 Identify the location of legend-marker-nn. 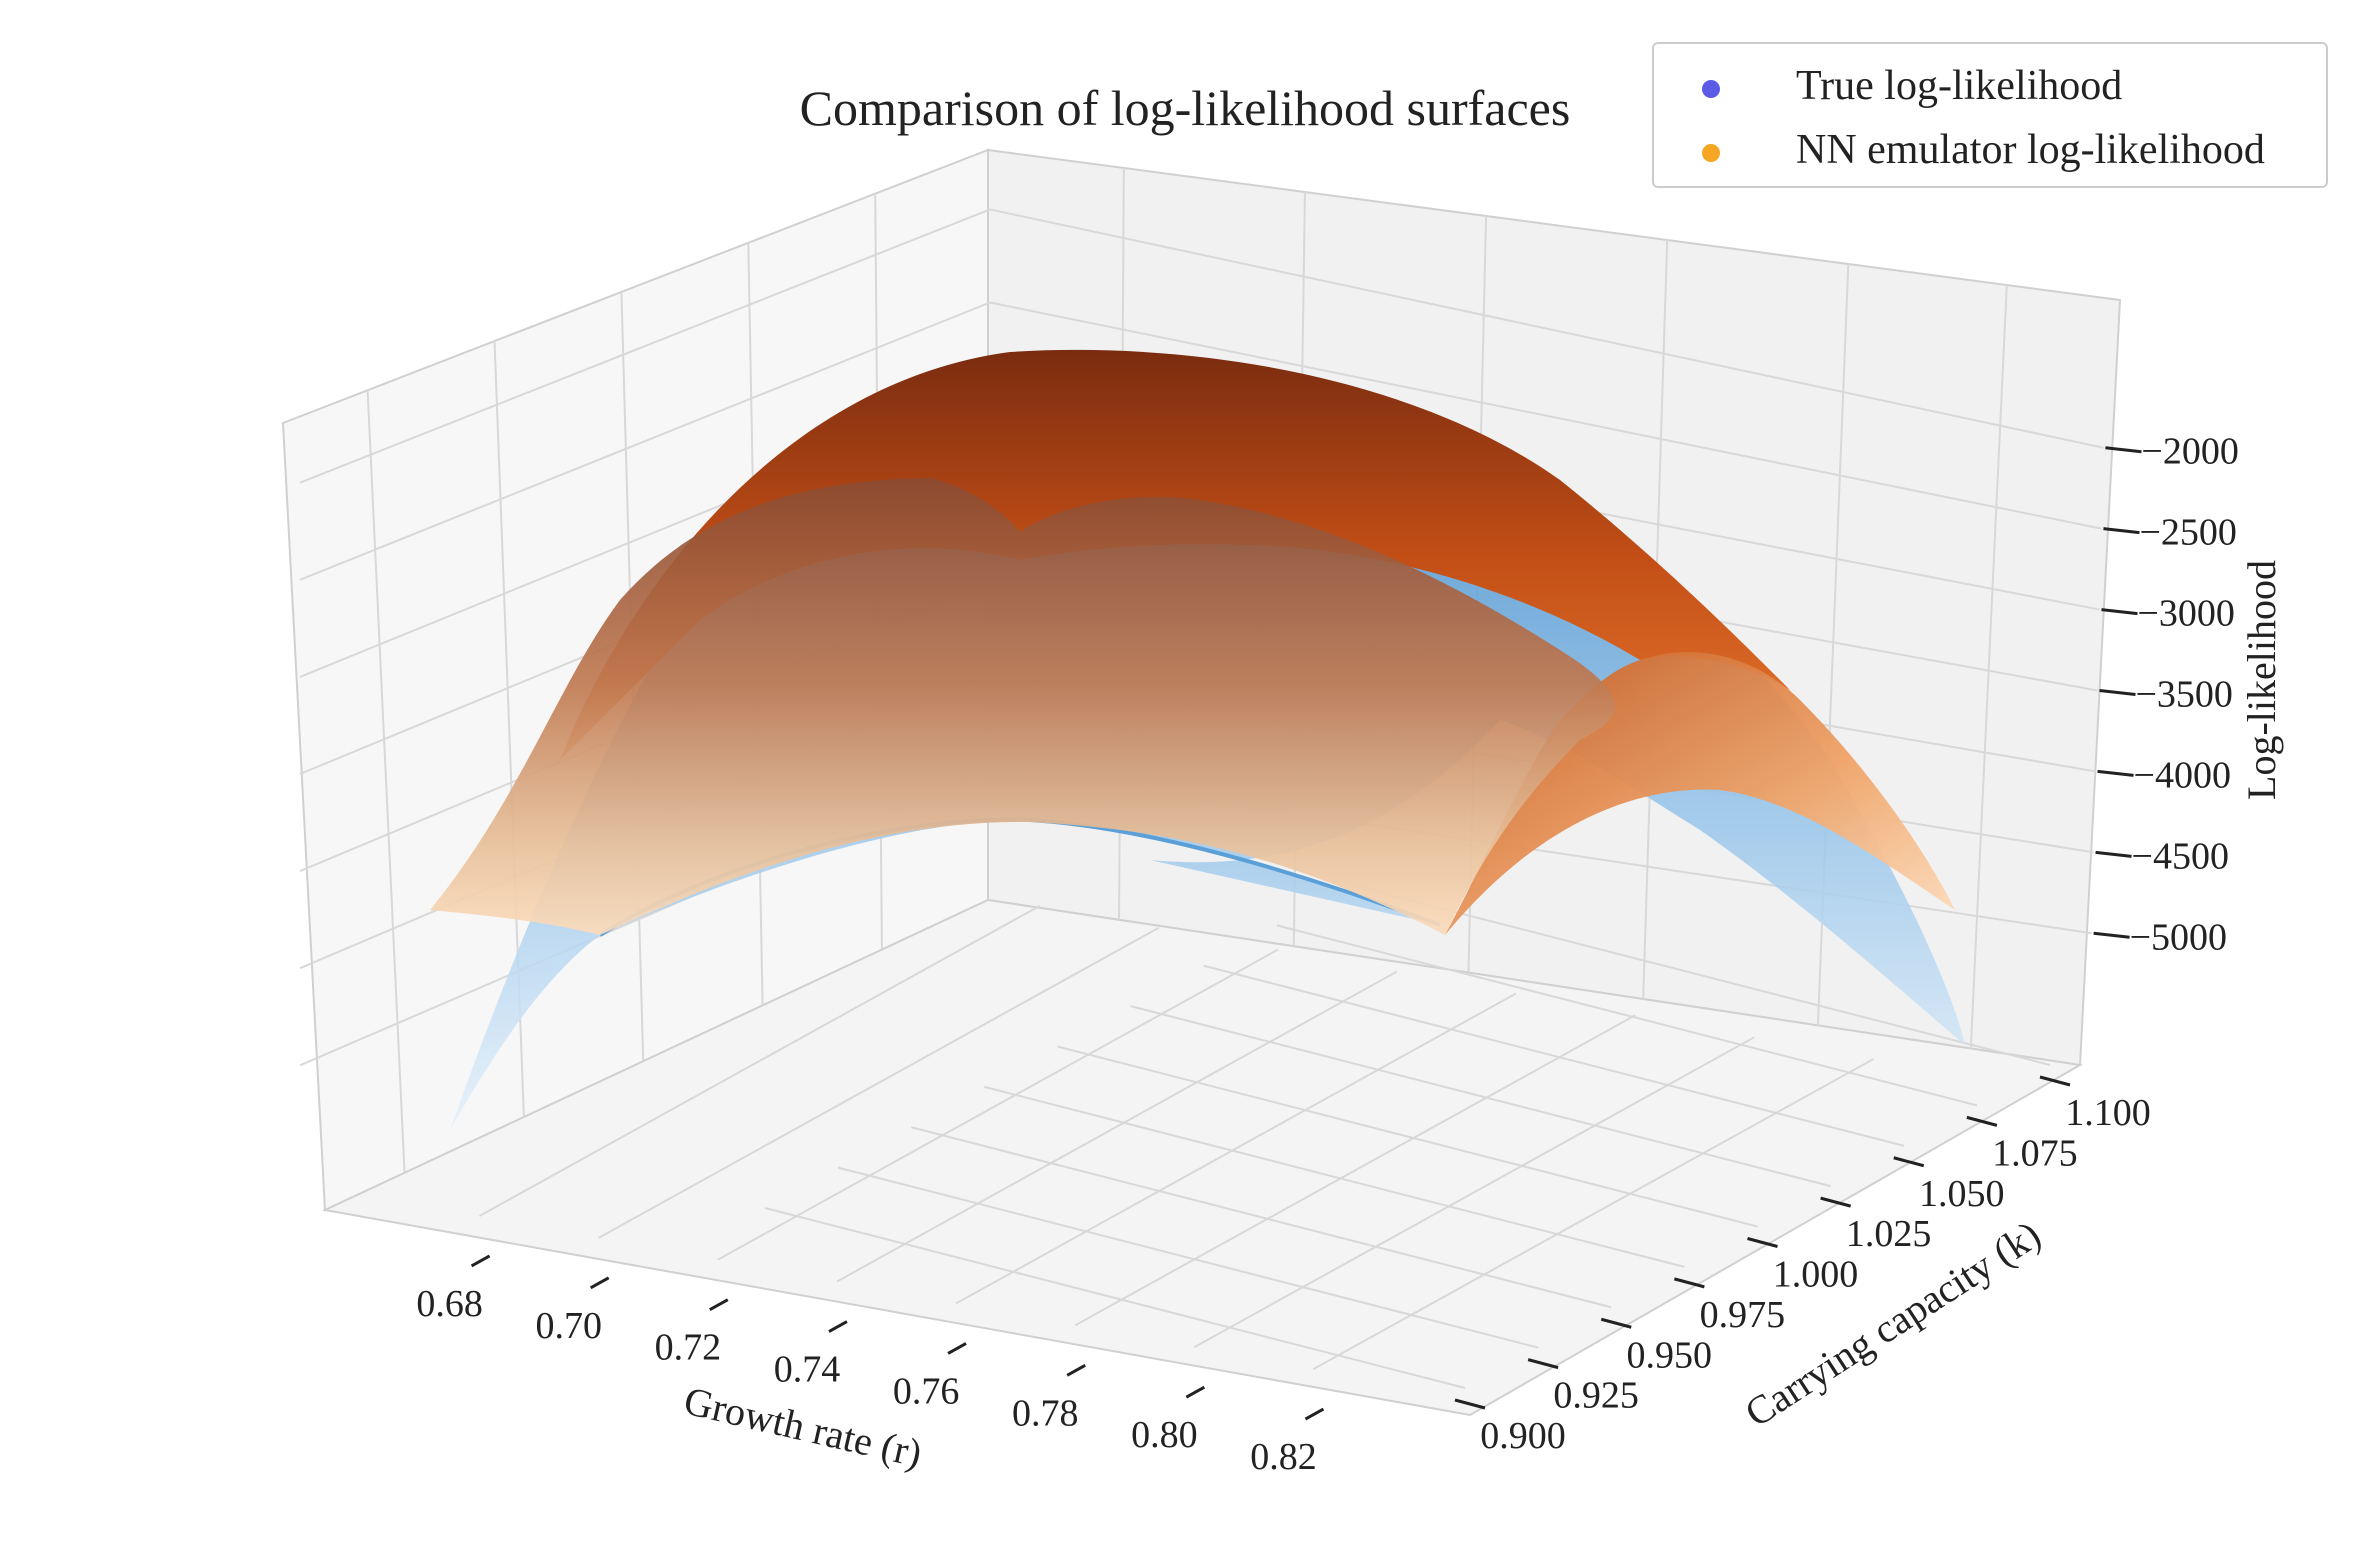
(1711, 153).